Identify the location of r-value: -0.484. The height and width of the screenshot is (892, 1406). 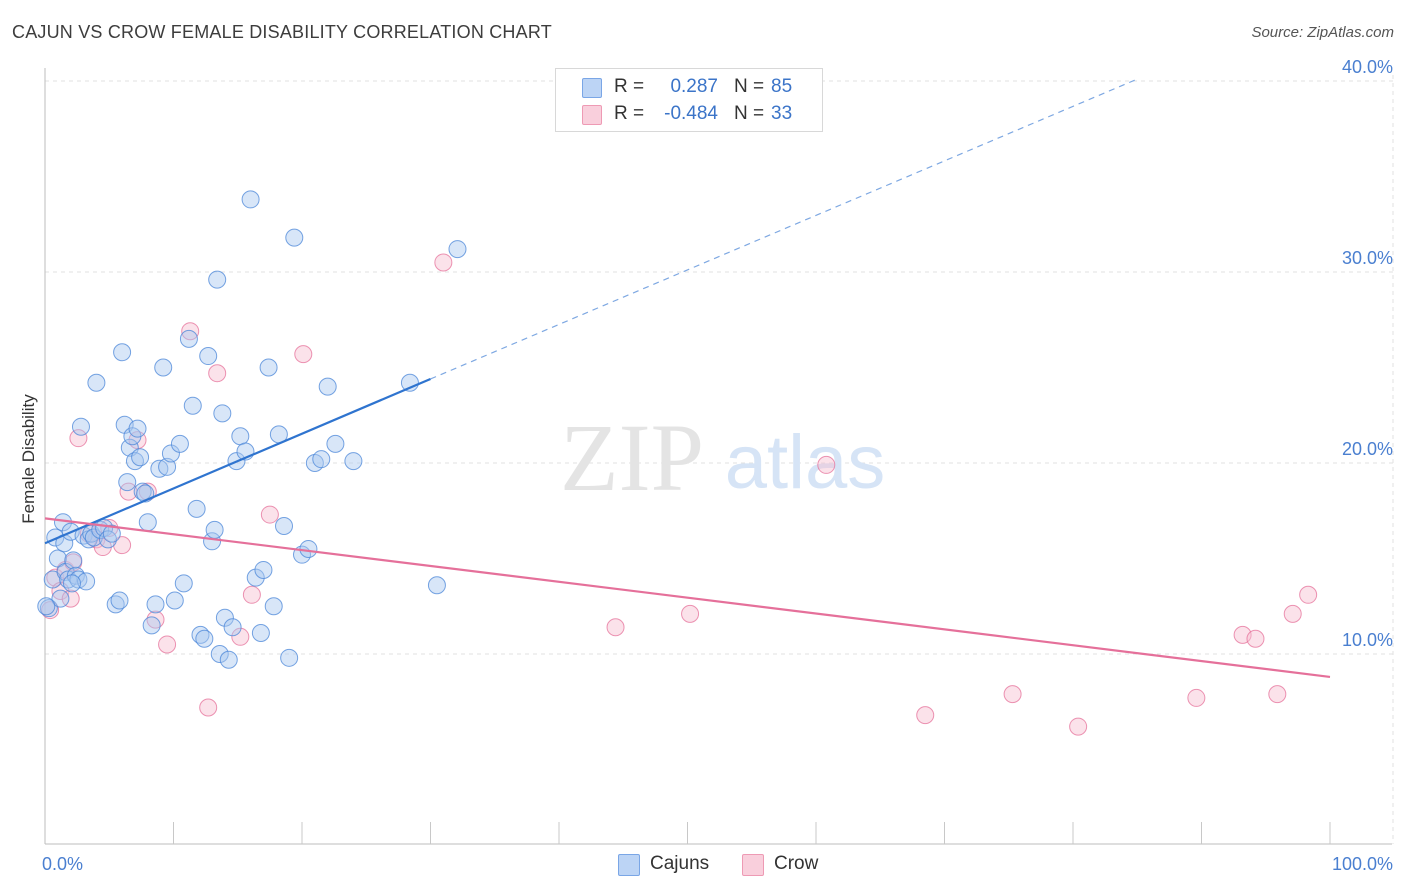
(691, 113).